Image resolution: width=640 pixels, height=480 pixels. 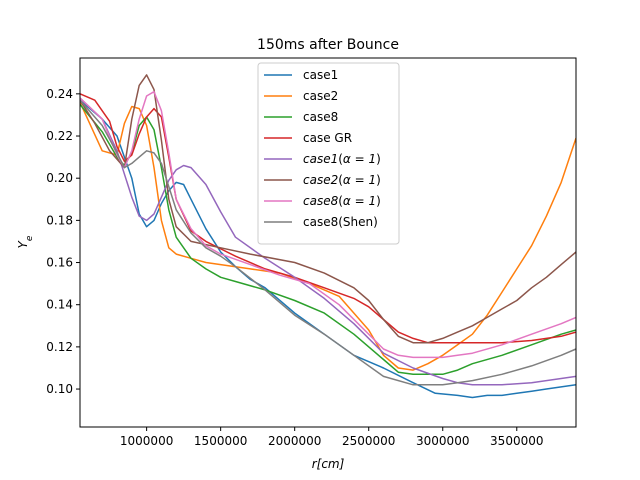 What do you see at coordinates (59, 94) in the screenshot?
I see `y-tick-label: 0.24` at bounding box center [59, 94].